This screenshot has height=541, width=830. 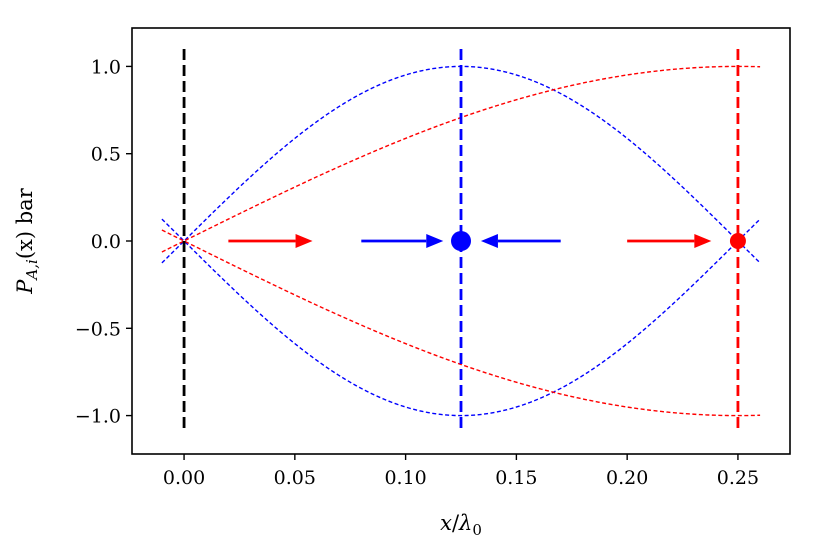 I want to click on x-ticks: 0.00 0.05 0.10 0.15 0.20 0.25, so click(x=461, y=471).